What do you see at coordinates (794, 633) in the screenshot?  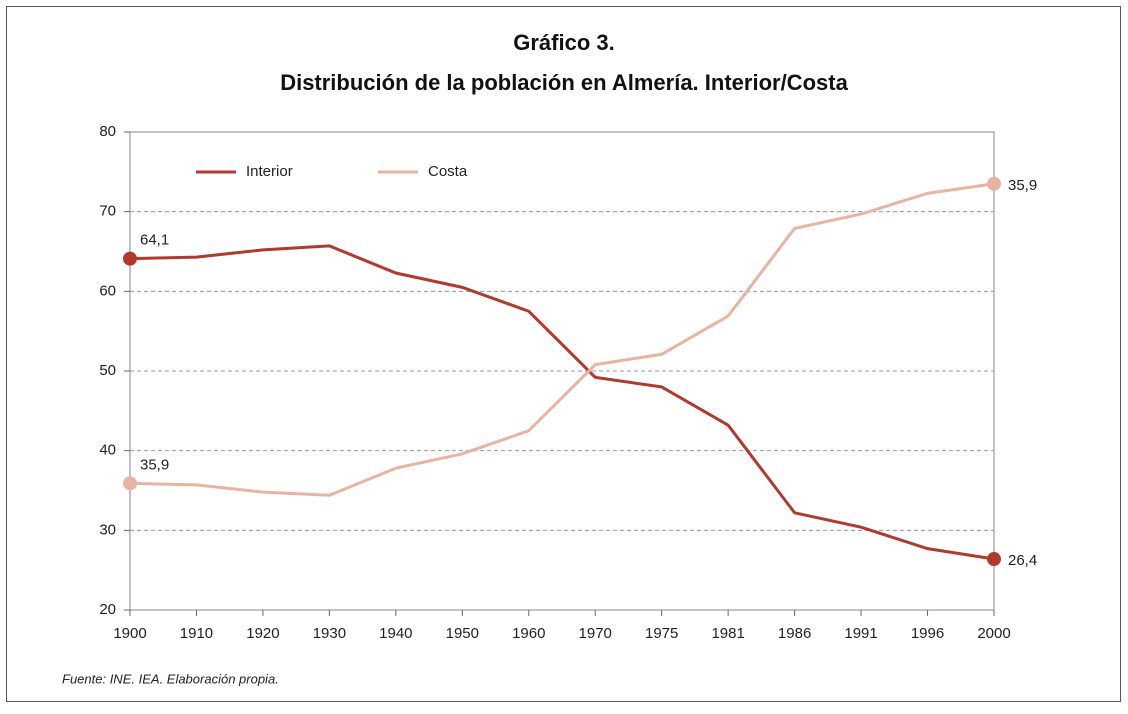 I see `x-tick-label: 1986` at bounding box center [794, 633].